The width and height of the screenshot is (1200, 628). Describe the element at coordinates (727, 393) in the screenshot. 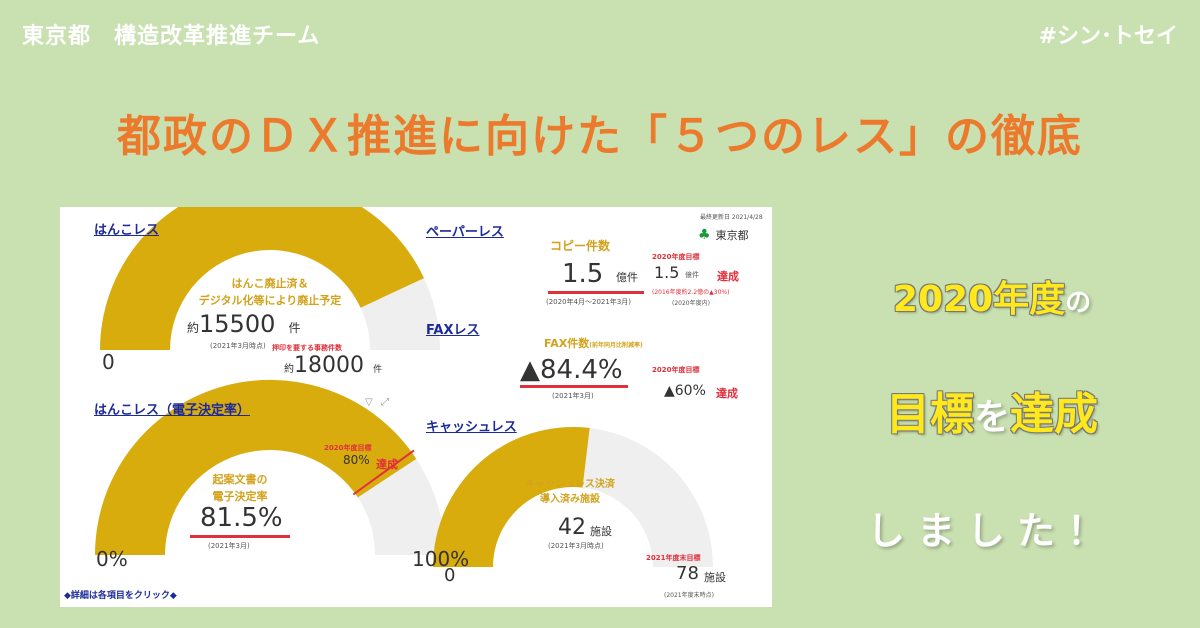

I see `fax-achieved: 達成` at that location.